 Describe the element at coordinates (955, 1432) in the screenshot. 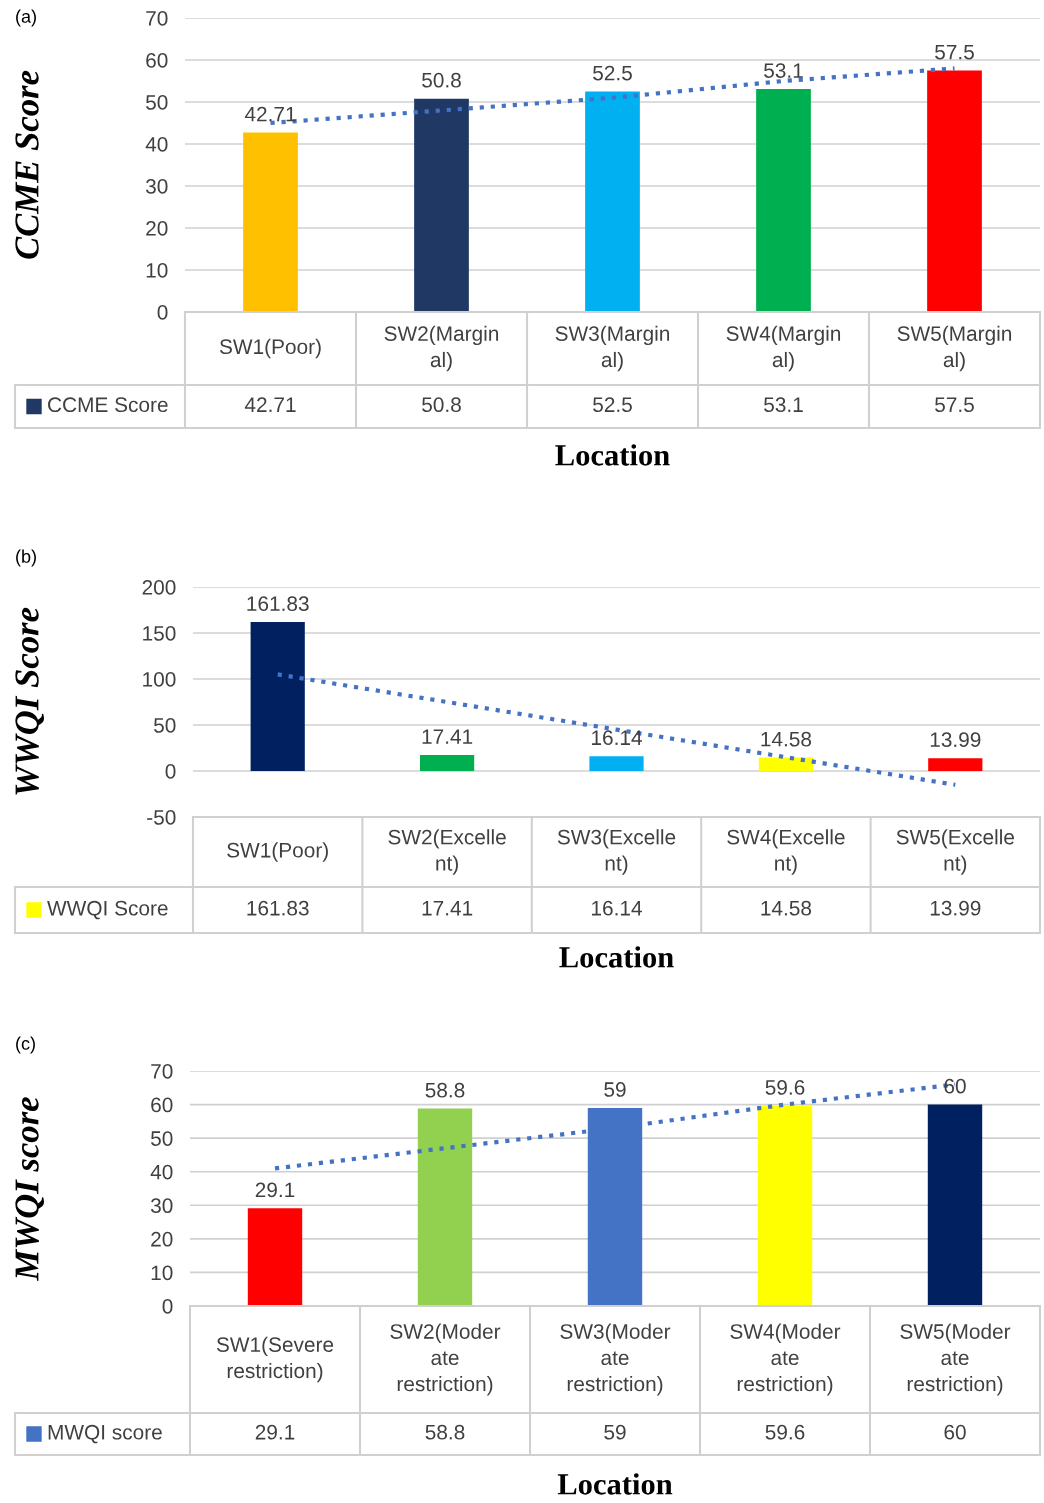

I see `data-label: 60` at that location.